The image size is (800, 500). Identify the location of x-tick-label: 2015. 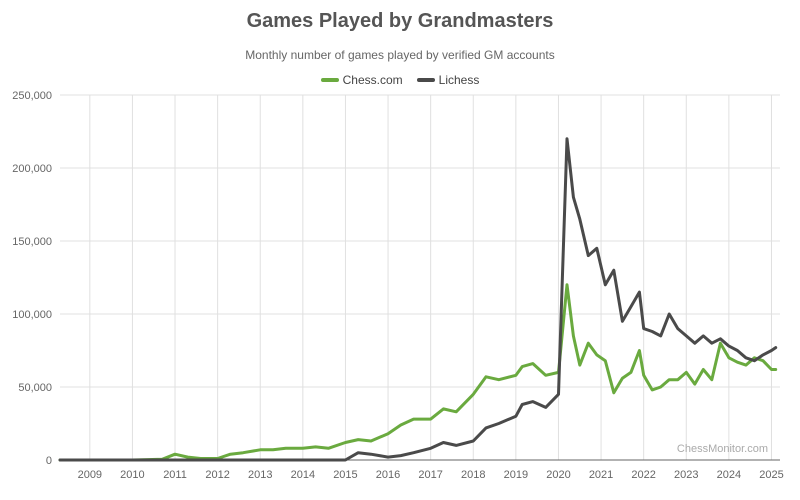
(345, 475).